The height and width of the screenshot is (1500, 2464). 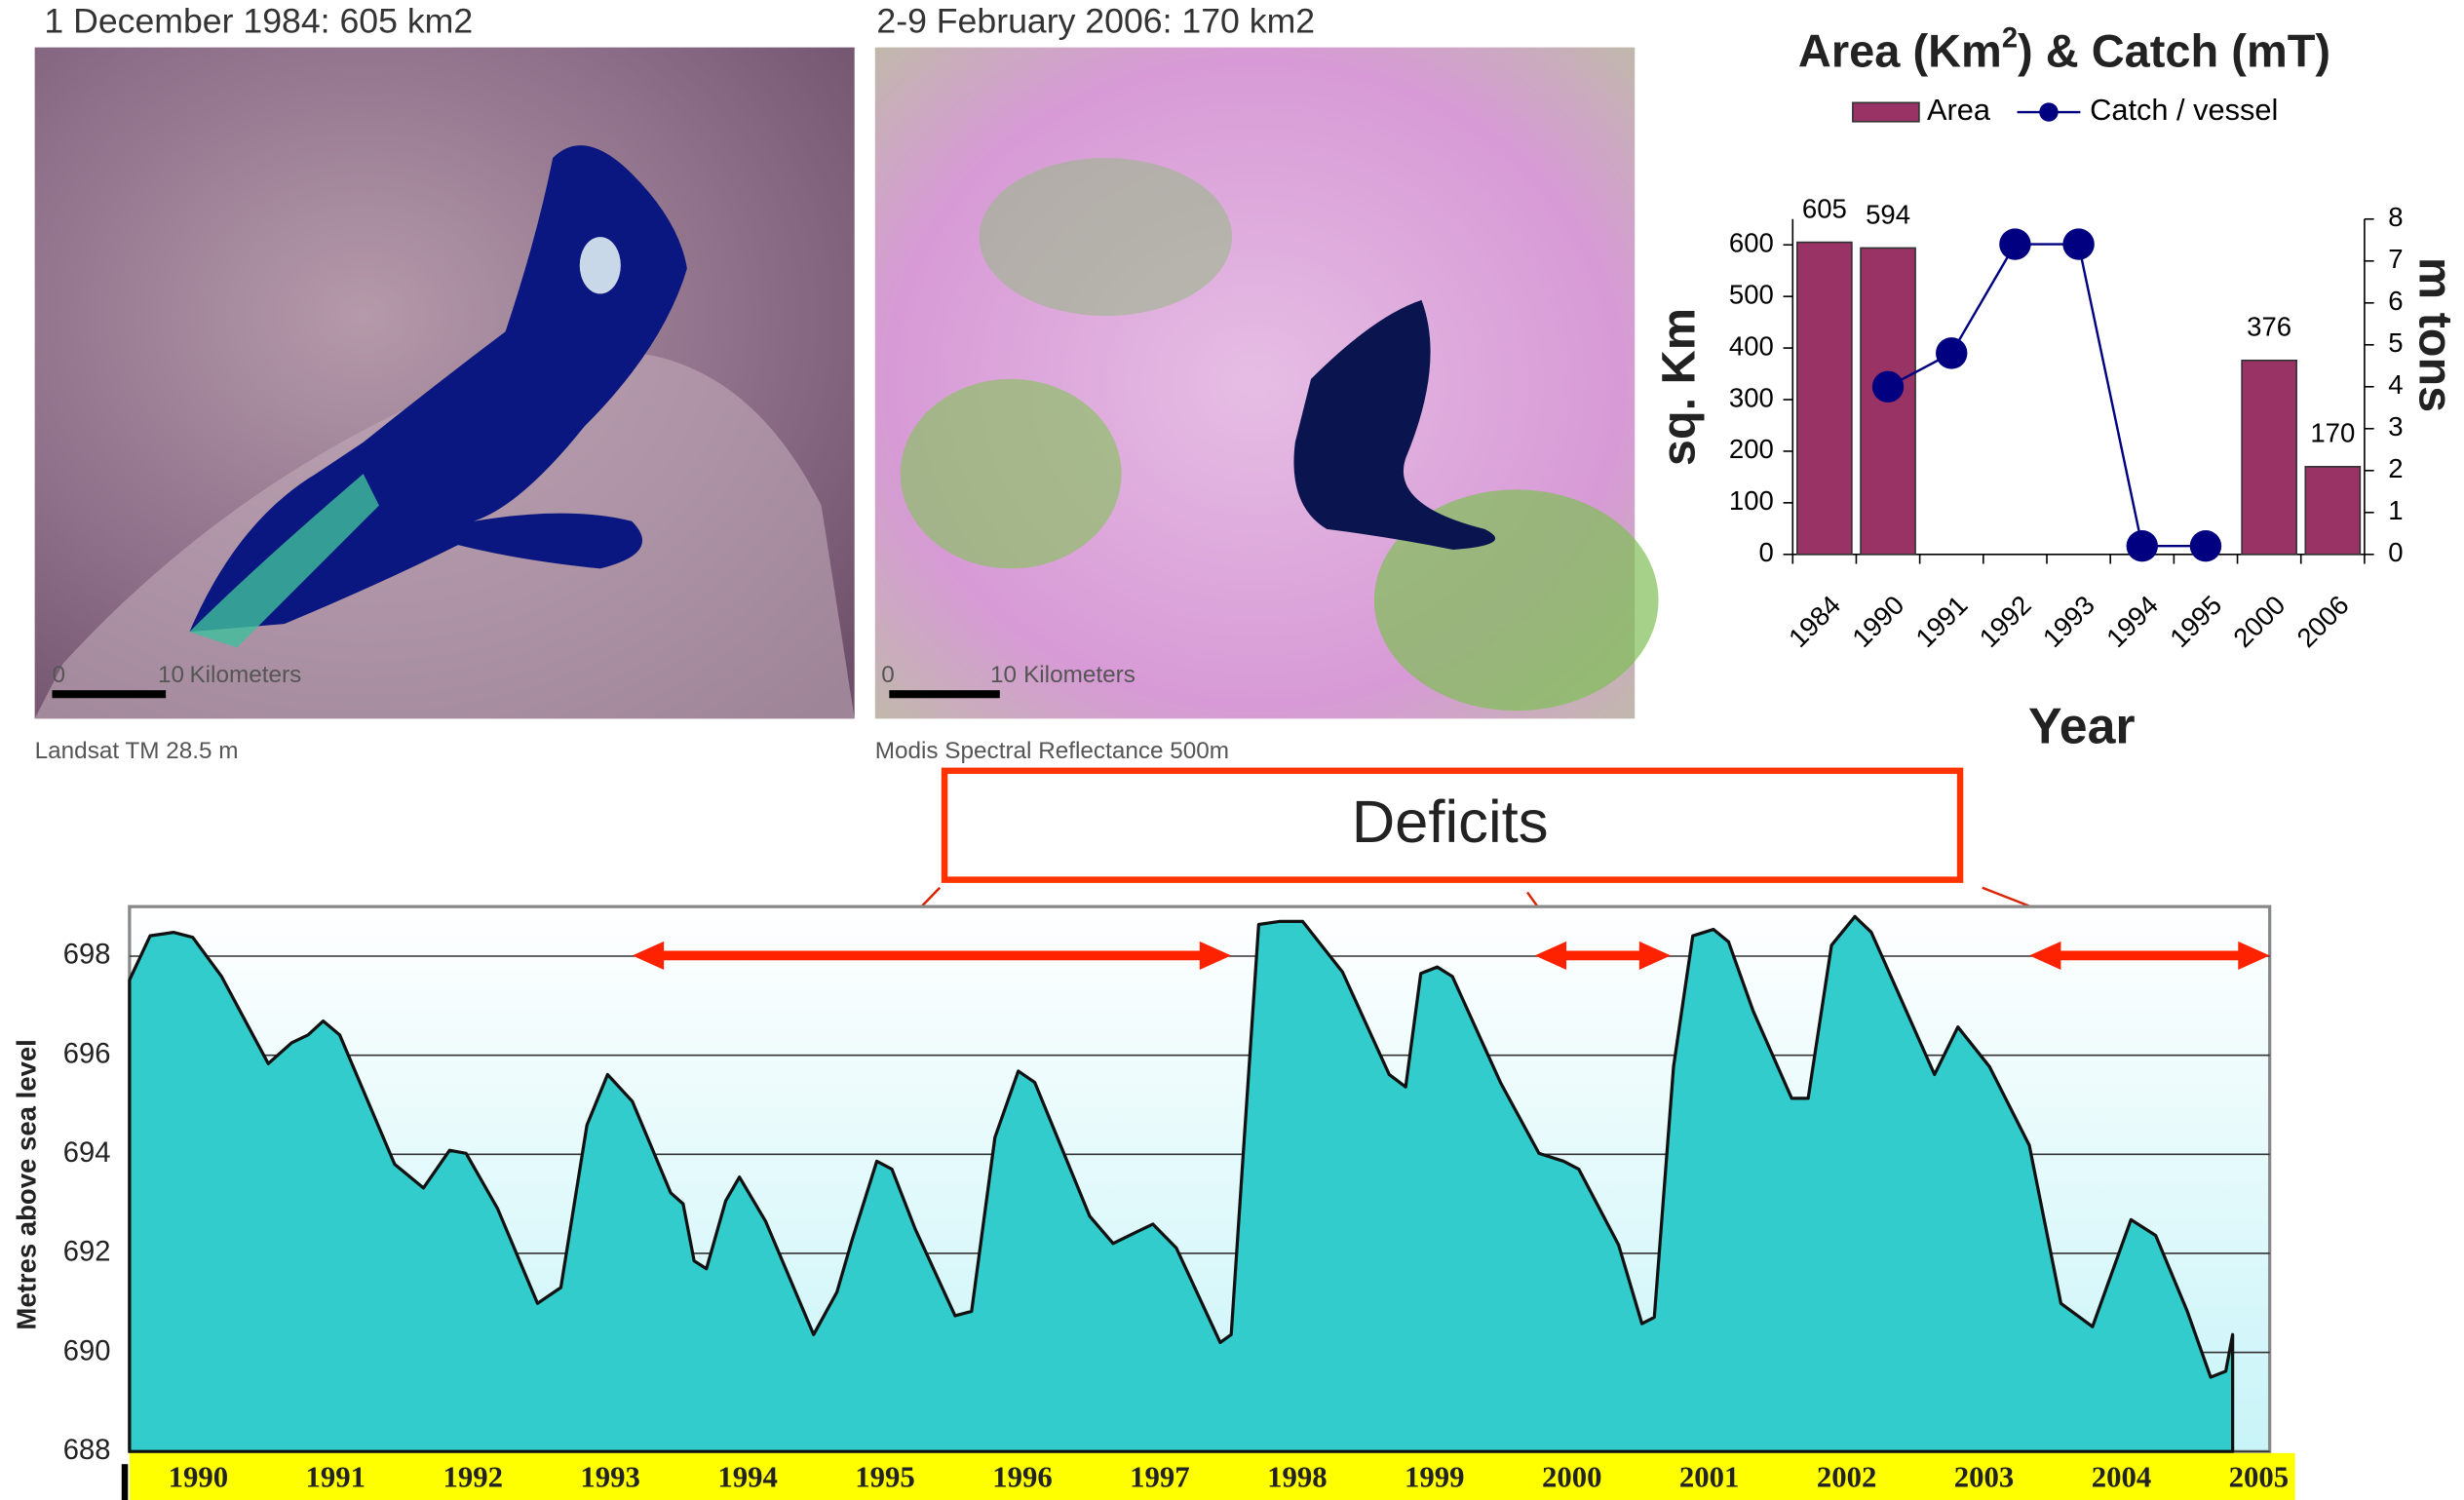 I want to click on y-tick-label: 200, so click(x=1751, y=449).